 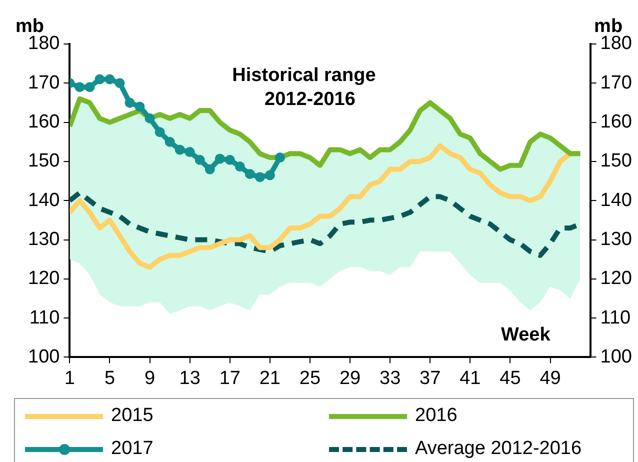 I want to click on y-tick-label: 150, so click(x=44, y=161).